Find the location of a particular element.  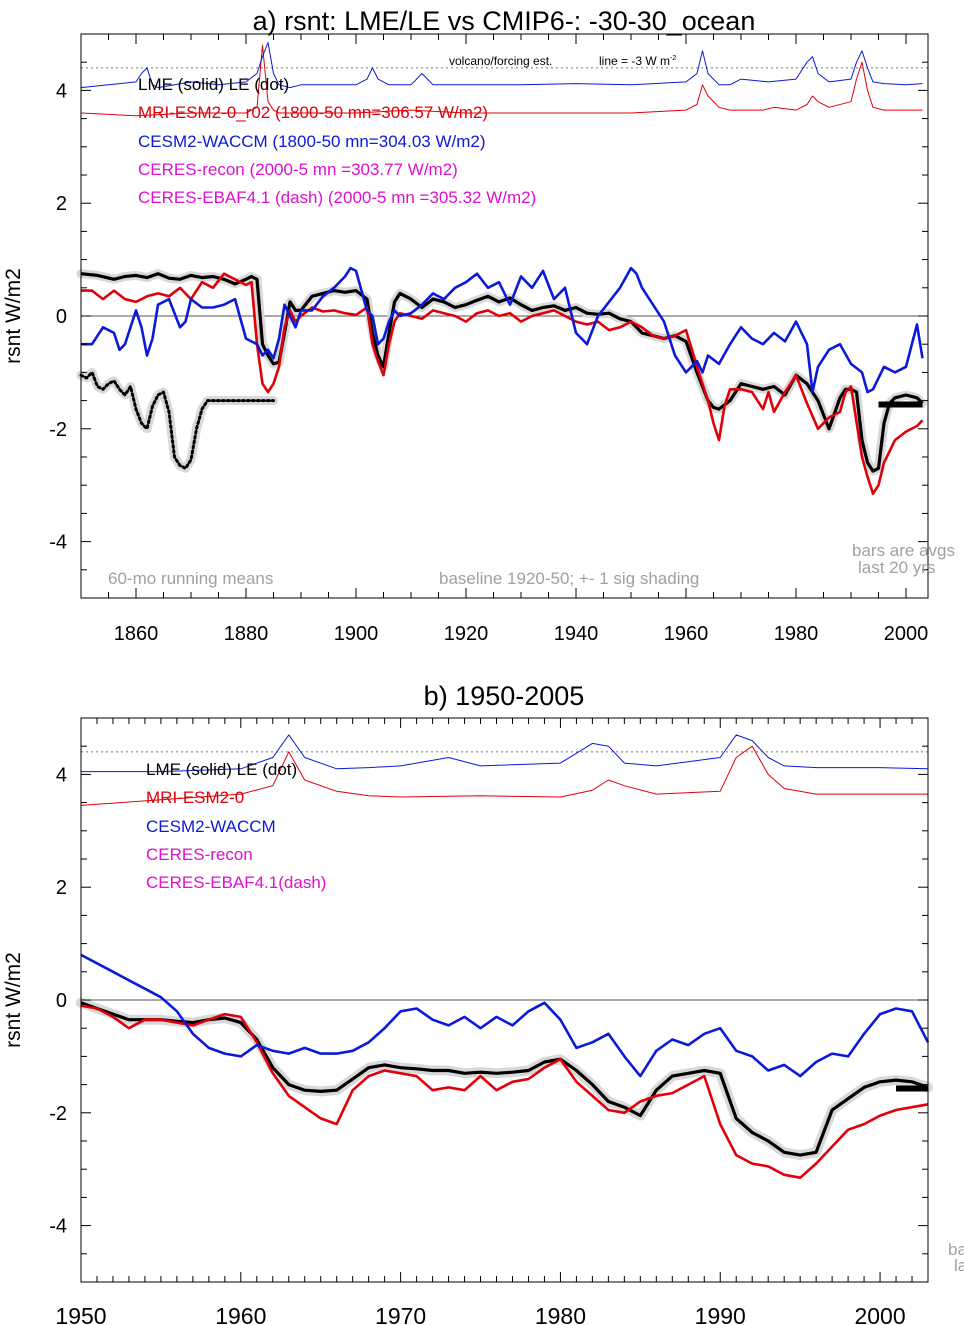

b-ytick-label: 4 is located at coordinates (61, 775).